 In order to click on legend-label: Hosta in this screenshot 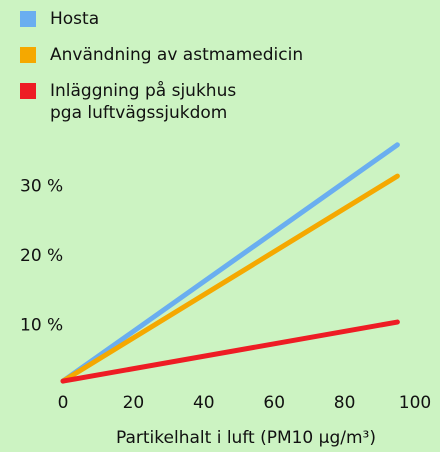, I will do `click(75, 19)`.